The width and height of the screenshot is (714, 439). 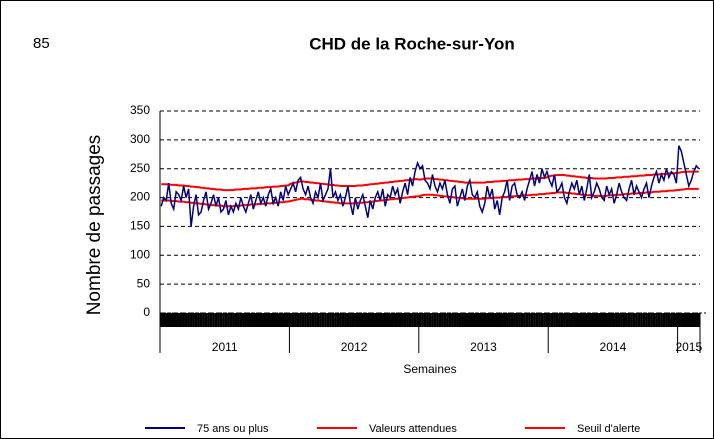 What do you see at coordinates (140, 254) in the screenshot?
I see `y-tick-label: 100` at bounding box center [140, 254].